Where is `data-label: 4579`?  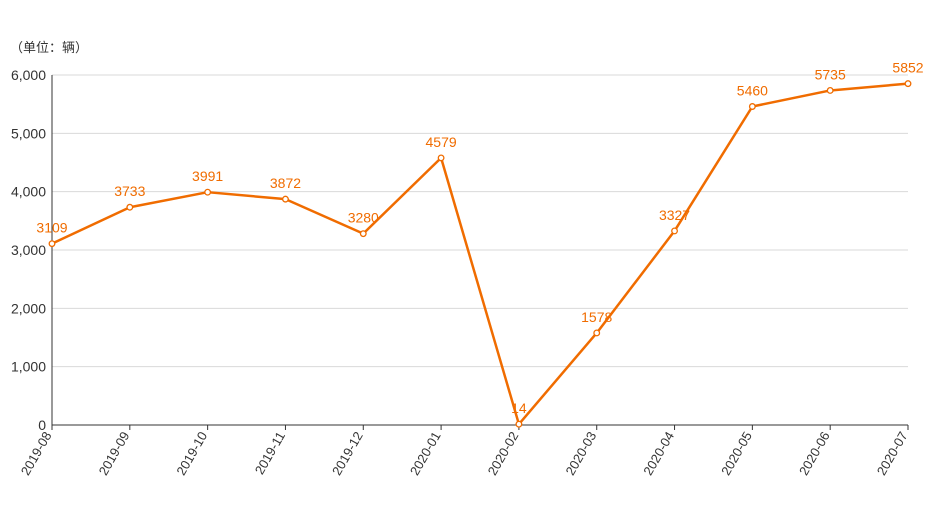 data-label: 4579 is located at coordinates (441, 142).